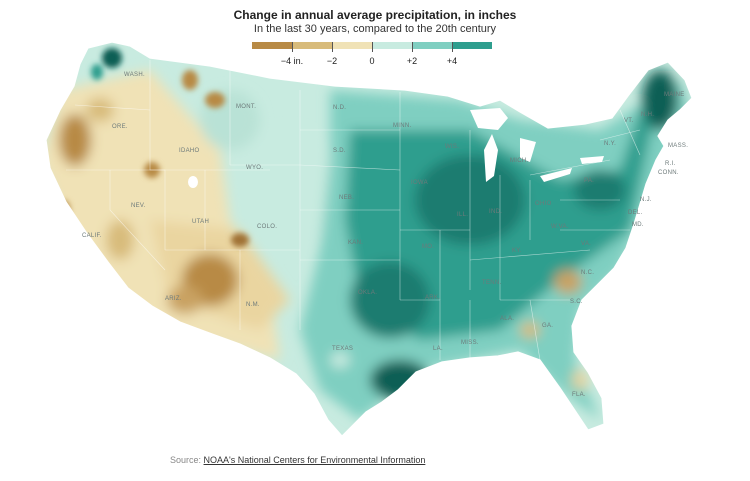 This screenshot has height=481, width=750. Describe the element at coordinates (419, 183) in the screenshot. I see `state-label-iowa: IOWA` at that location.